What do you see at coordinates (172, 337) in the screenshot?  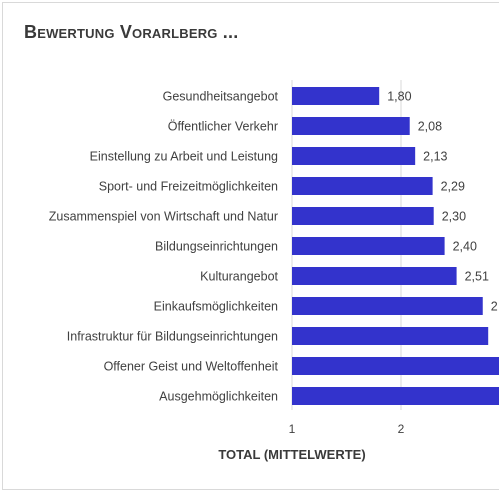 I see `category-label: Infrastruktur für Bildungseinrichtungen` at bounding box center [172, 337].